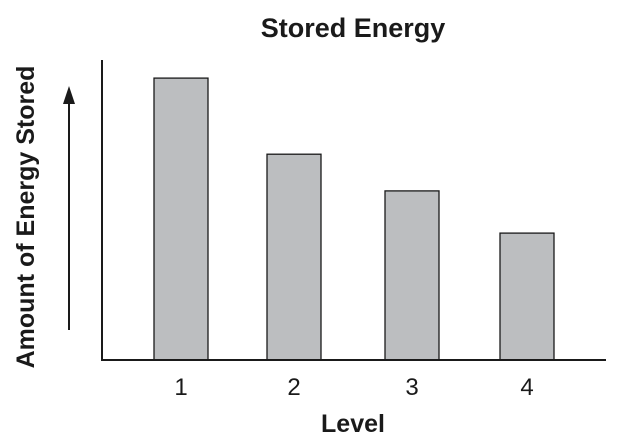 The image size is (621, 439). What do you see at coordinates (293, 387) in the screenshot?
I see `x-tick-label-2: 2` at bounding box center [293, 387].